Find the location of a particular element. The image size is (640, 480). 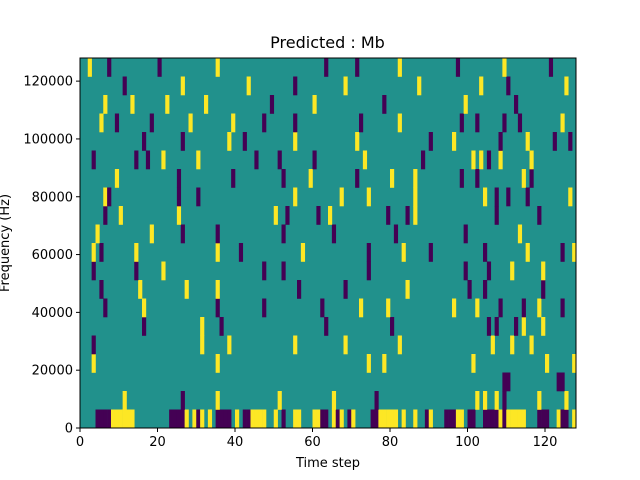

y-tick-label: 60000 is located at coordinates (52, 255).